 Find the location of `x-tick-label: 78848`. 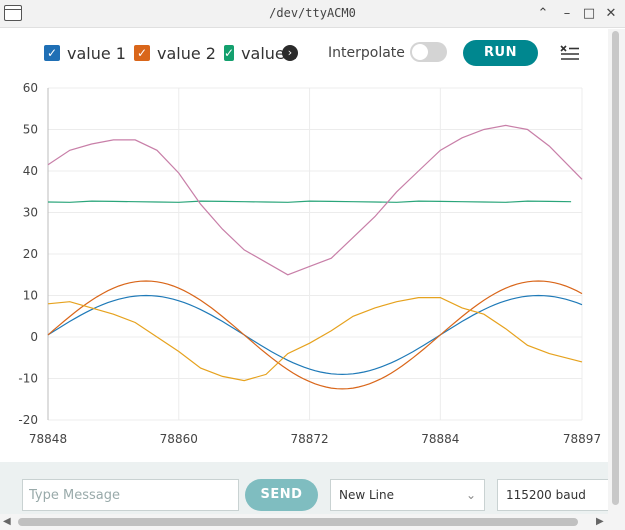

x-tick-label: 78848 is located at coordinates (48, 439).